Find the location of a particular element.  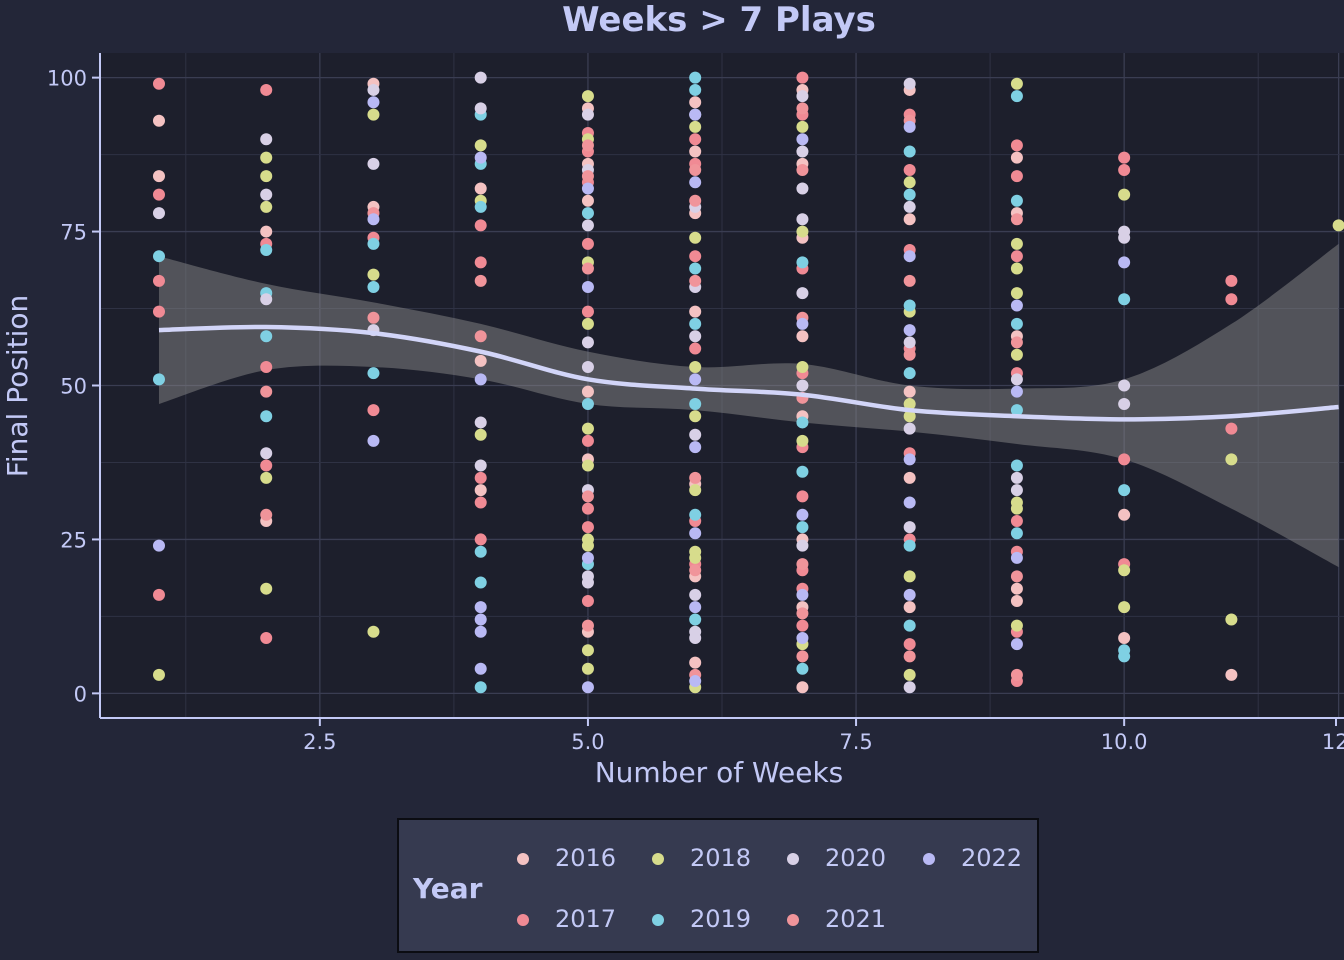

x-axis-title: Number of Weeks is located at coordinates (719, 772).